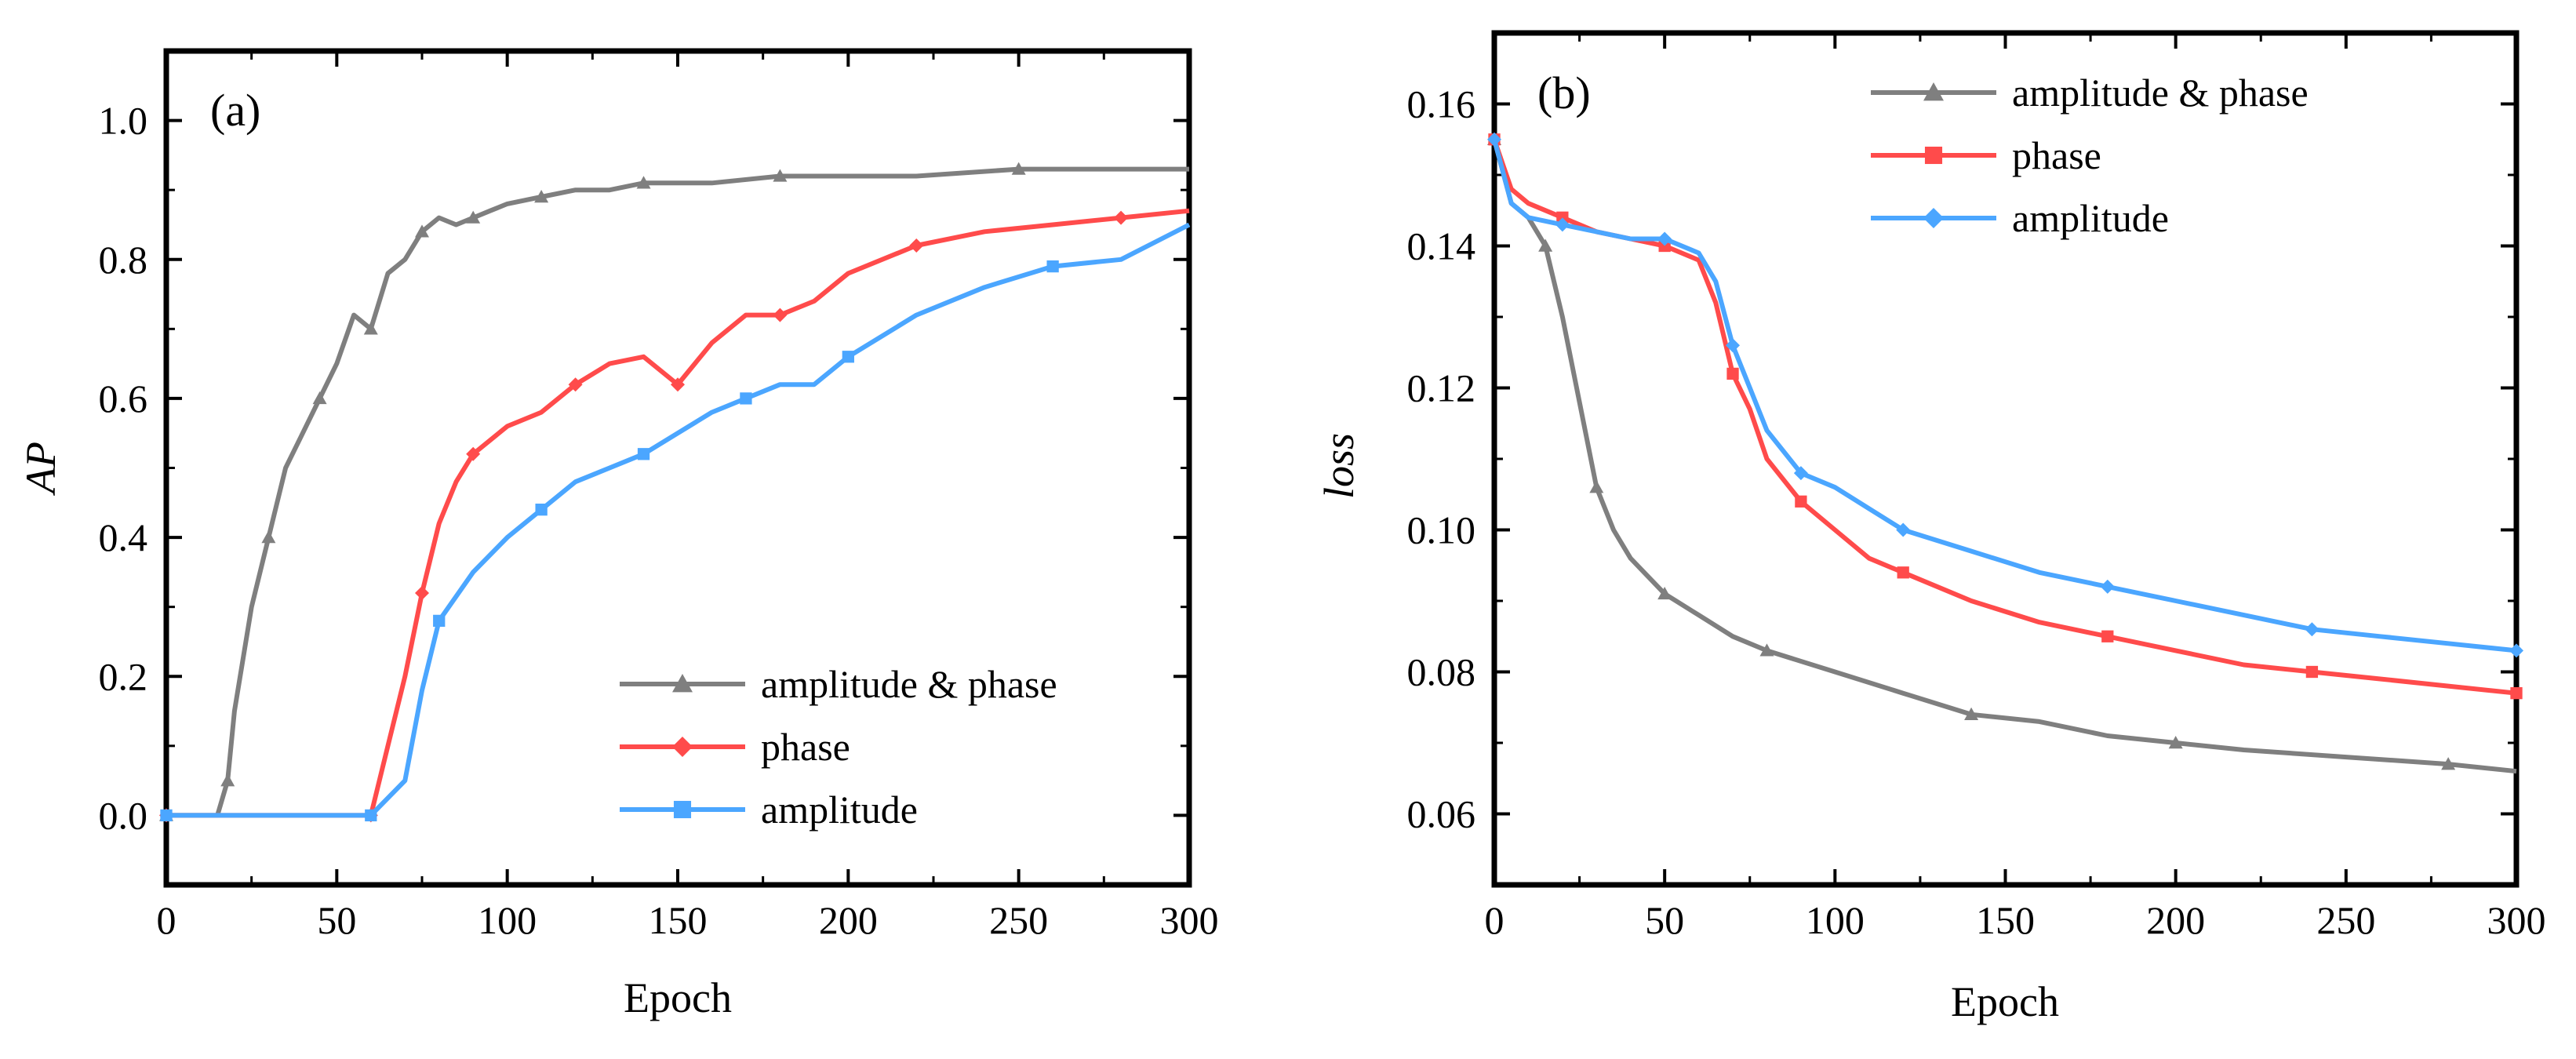 This screenshot has width=2576, height=1059. What do you see at coordinates (1441, 104) in the screenshot?
I see `y-tick-label: 0.16` at bounding box center [1441, 104].